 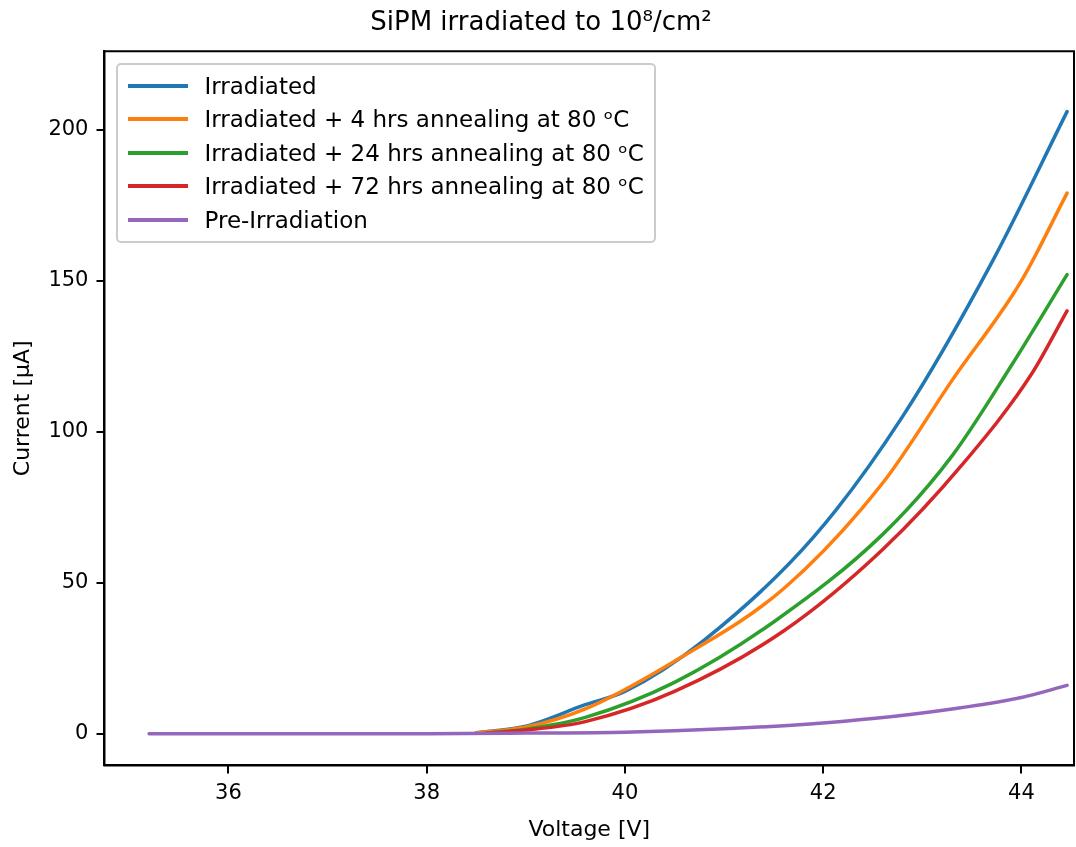 What do you see at coordinates (68, 279) in the screenshot?
I see `y-tick-label: 150` at bounding box center [68, 279].